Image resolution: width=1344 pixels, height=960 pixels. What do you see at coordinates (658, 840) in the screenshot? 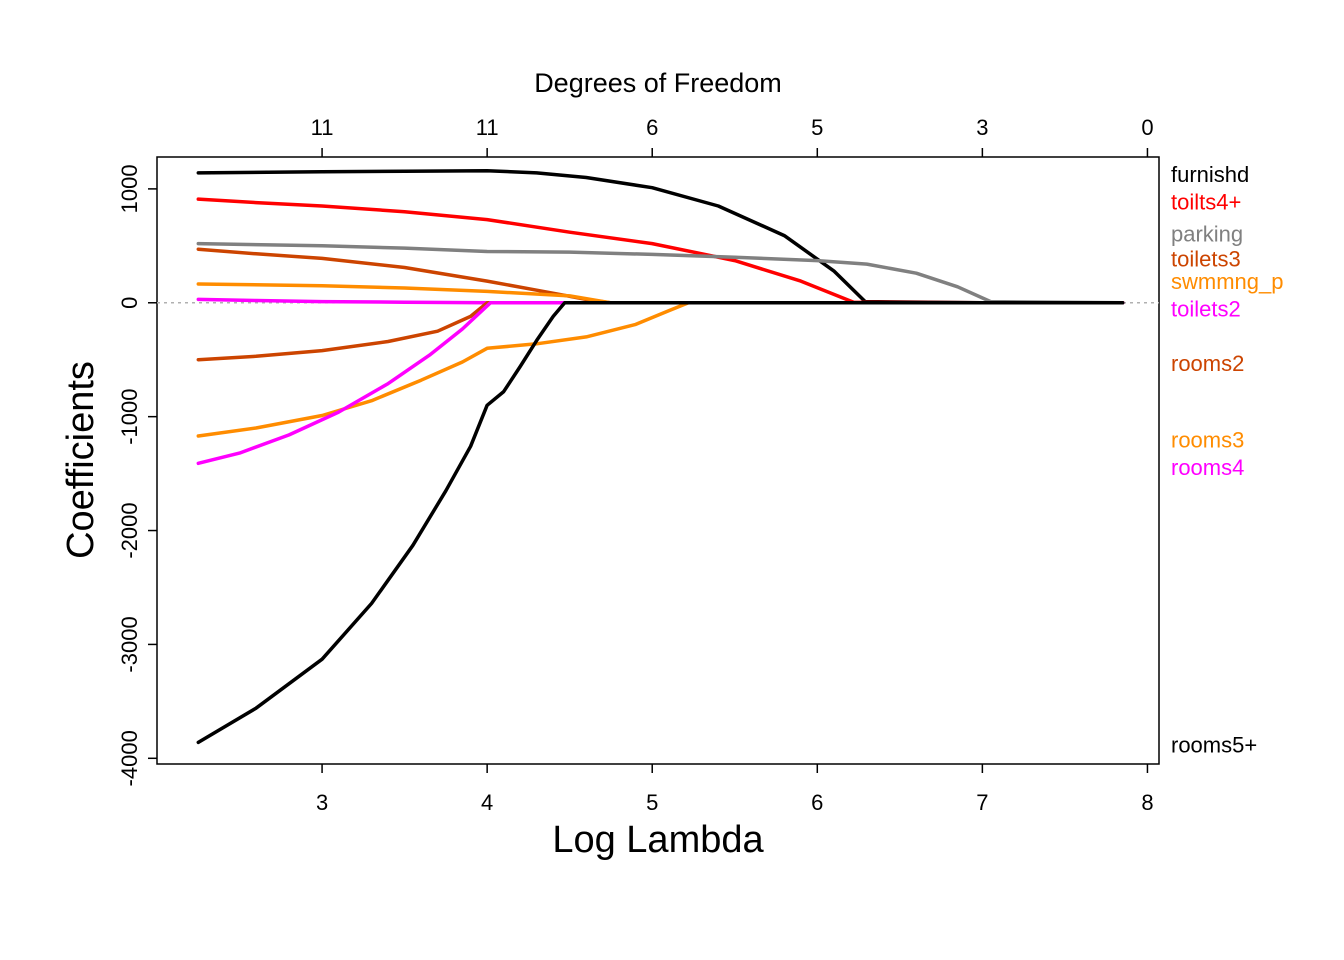
I see `x-axis-title: Log Lambda` at bounding box center [658, 840].